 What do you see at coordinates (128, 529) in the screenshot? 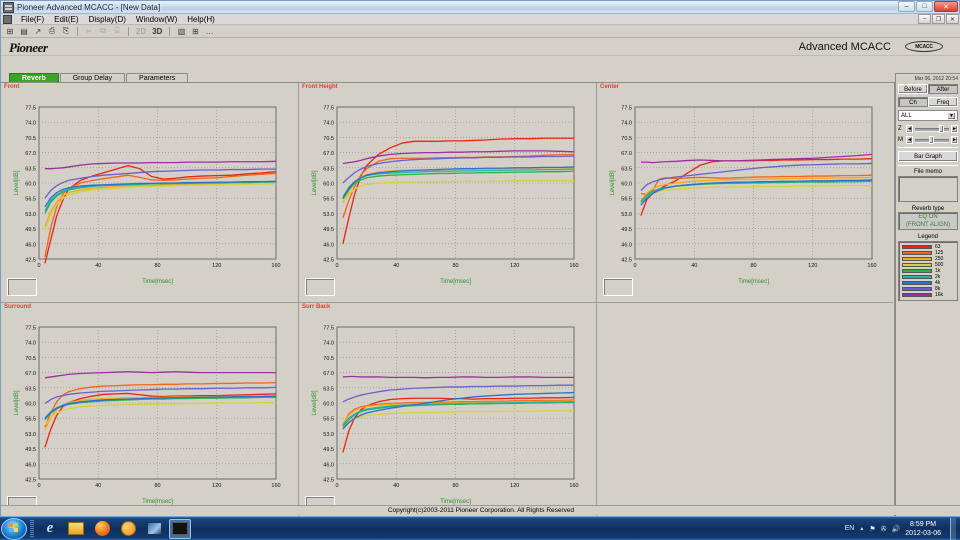
I see `taskbar-mediaplayer-icon` at bounding box center [128, 529].